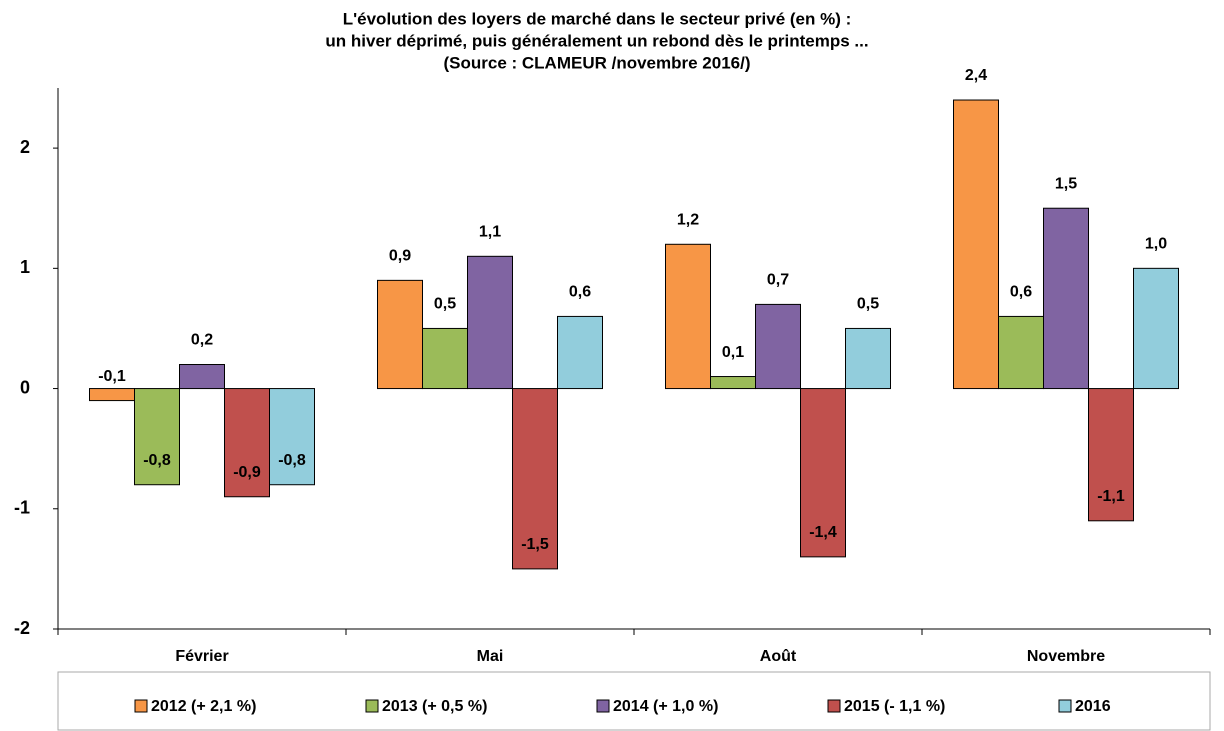 The image size is (1224, 731). Describe the element at coordinates (1156, 244) in the screenshot. I see `value-label: 1,0` at that location.